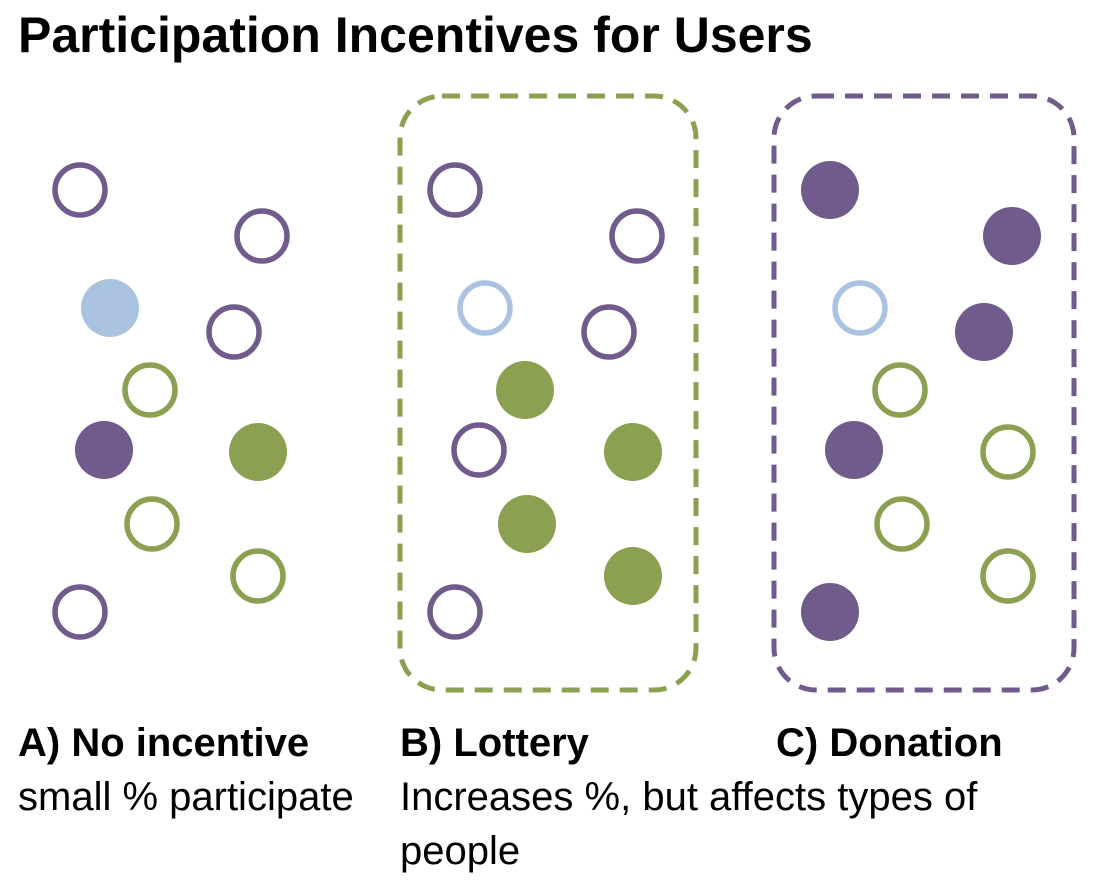 The image size is (1096, 882). I want to click on panel-a, so click(171, 401).